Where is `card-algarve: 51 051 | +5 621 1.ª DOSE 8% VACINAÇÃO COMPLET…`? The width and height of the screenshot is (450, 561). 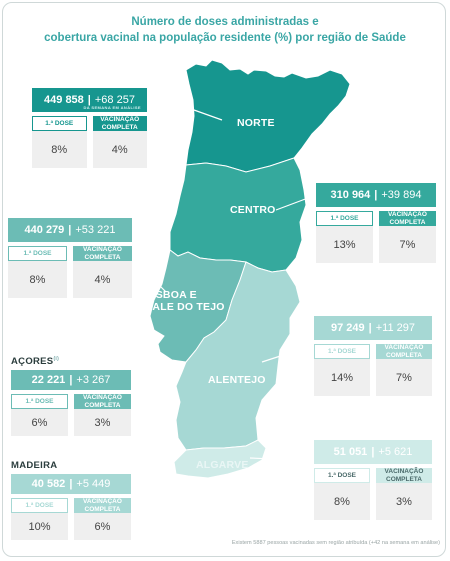
card-algarve: 51 051 | +5 621 1.ª DOSE 8% VACINAÇÃO COMPLET… is located at coordinates (373, 480).